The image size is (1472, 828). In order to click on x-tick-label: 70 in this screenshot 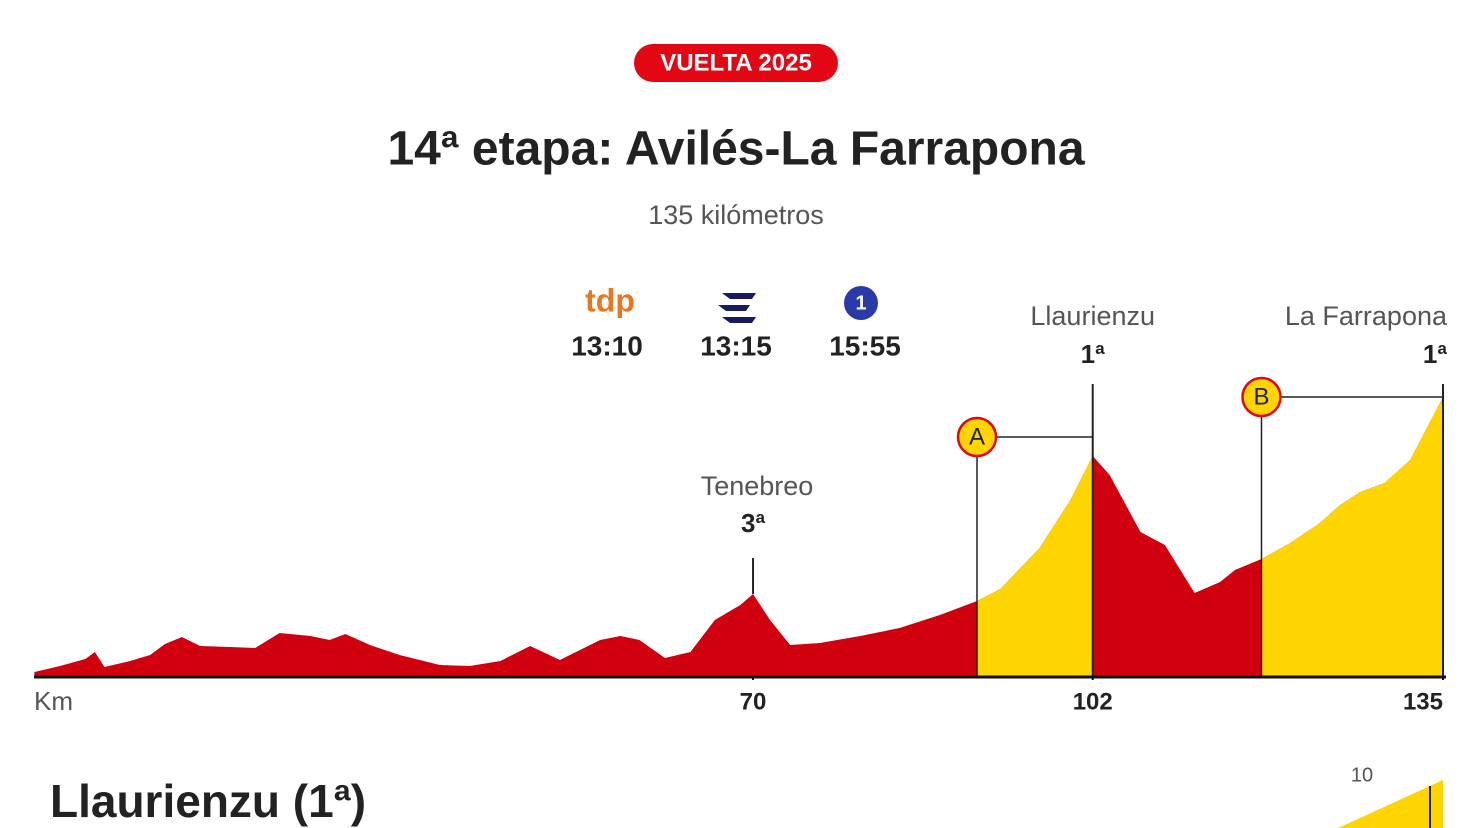, I will do `click(753, 701)`.